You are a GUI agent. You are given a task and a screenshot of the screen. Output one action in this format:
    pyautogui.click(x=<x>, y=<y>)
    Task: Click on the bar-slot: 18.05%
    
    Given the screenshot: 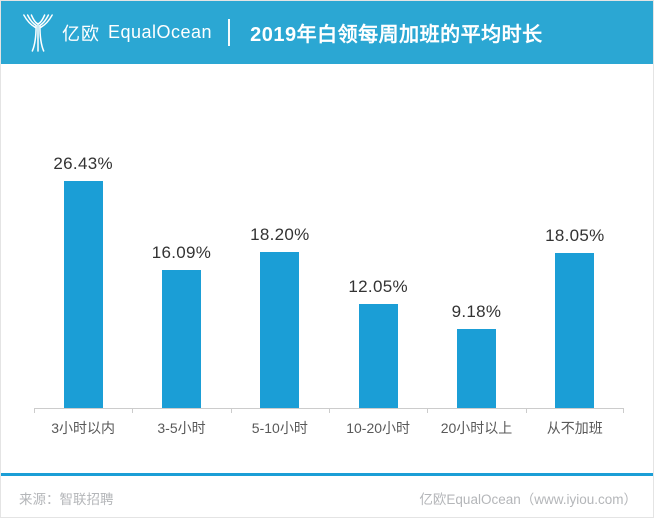 What is the action you would take?
    pyautogui.click(x=575, y=279)
    